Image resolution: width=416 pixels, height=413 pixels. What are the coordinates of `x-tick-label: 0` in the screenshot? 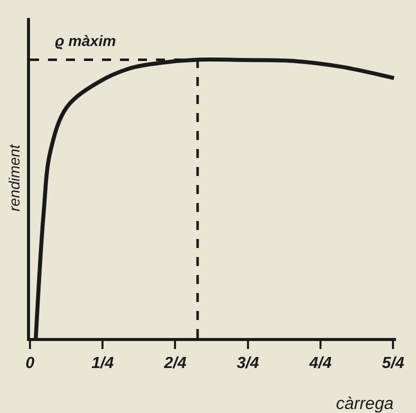 It's located at (30, 363).